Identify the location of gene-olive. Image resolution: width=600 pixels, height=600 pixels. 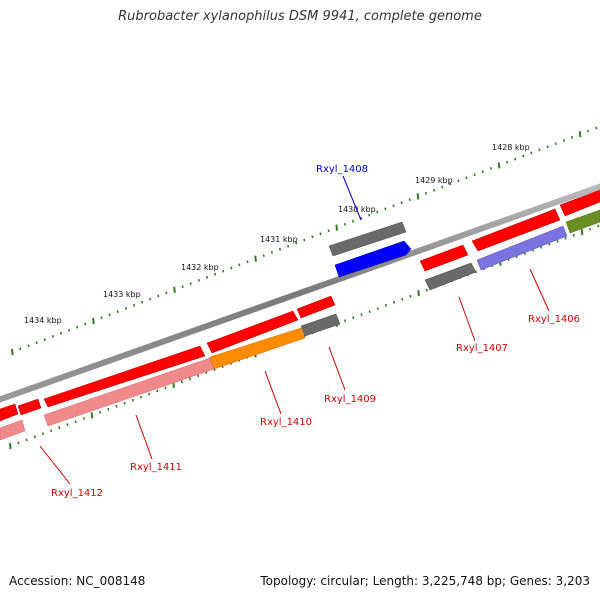
(582, 221).